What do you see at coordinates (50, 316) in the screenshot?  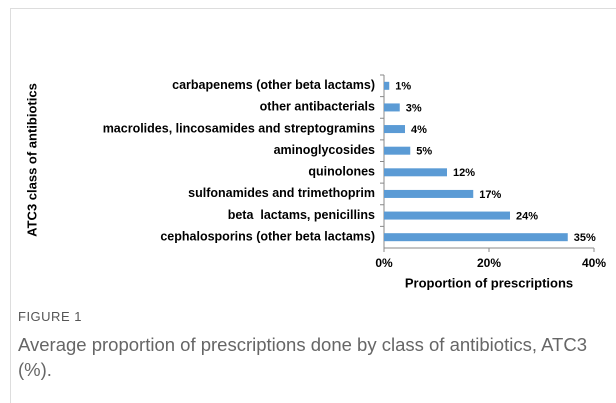 I see `caption-label: FIGURE 1` at bounding box center [50, 316].